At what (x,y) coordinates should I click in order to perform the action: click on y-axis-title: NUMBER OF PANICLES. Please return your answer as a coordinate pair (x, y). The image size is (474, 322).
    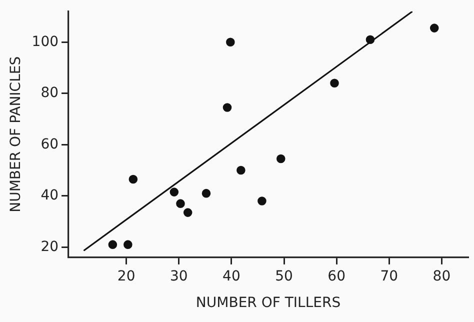
    Looking at the image, I should click on (16, 134).